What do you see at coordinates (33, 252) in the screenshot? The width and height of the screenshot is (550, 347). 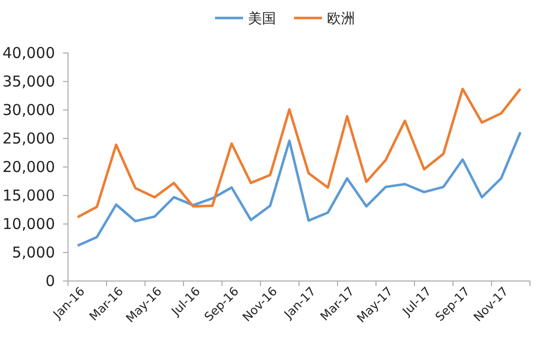 I see `y-tick-label: 5,000` at bounding box center [33, 252].